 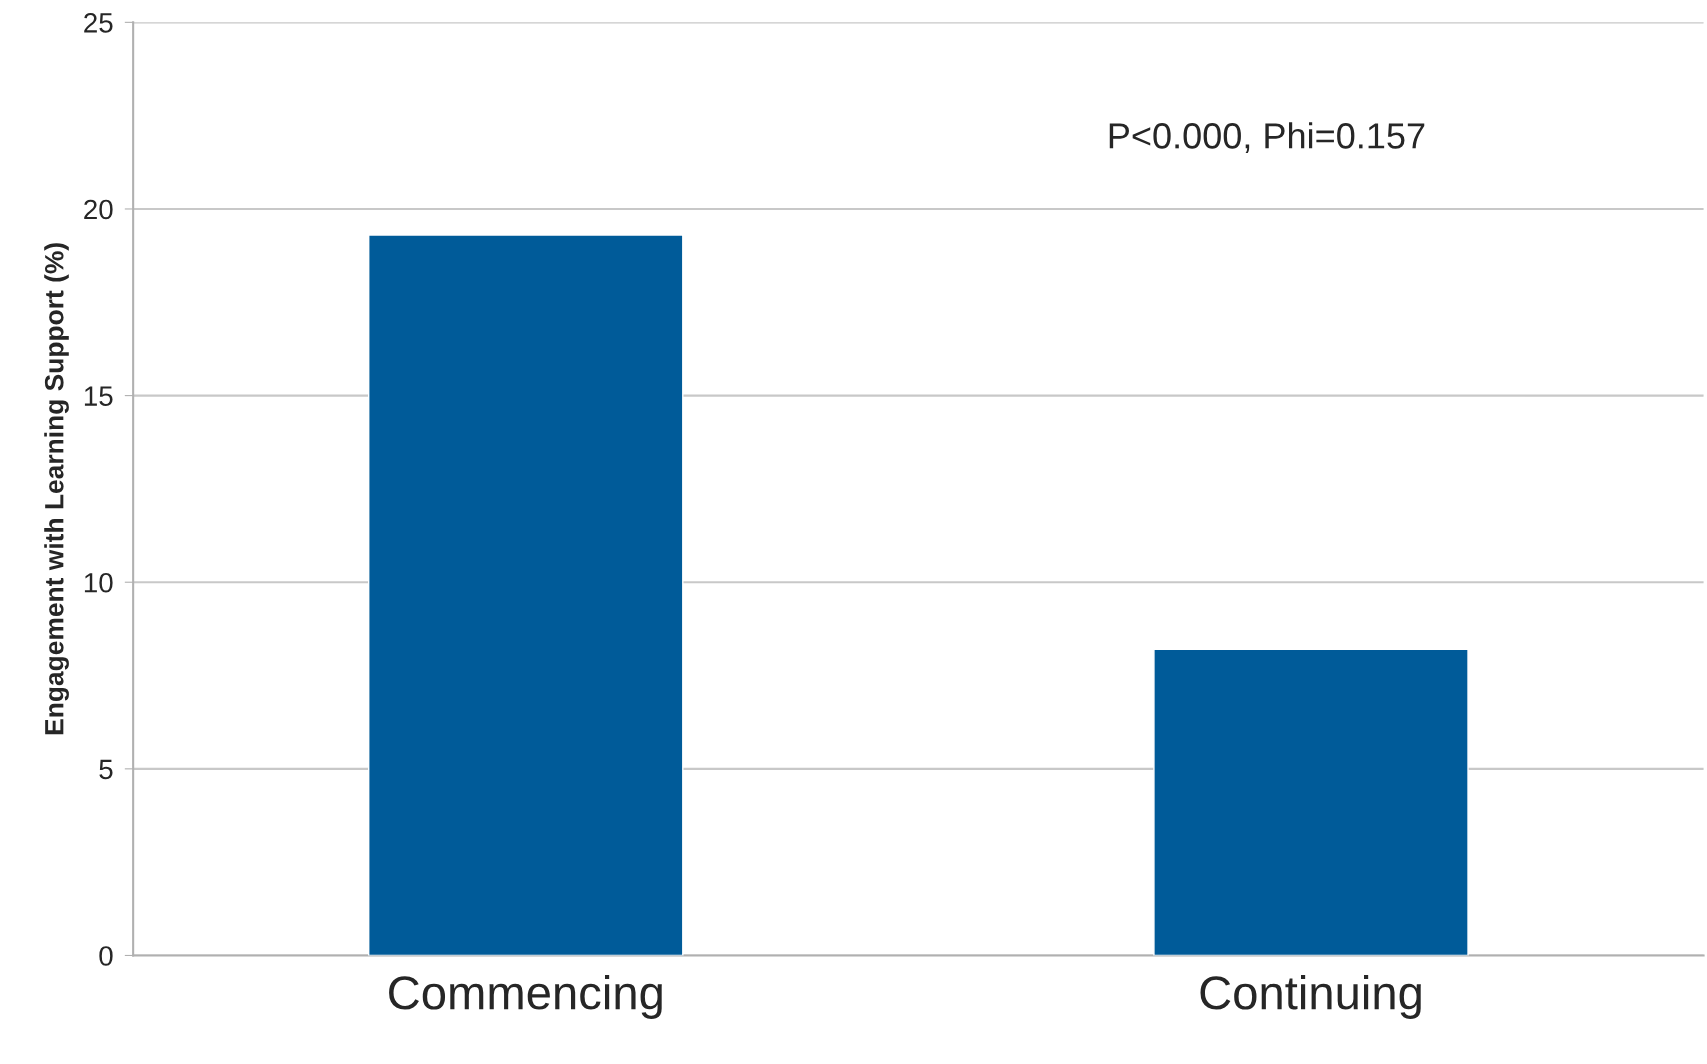 I want to click on y-tick-label: 25, so click(x=98, y=23).